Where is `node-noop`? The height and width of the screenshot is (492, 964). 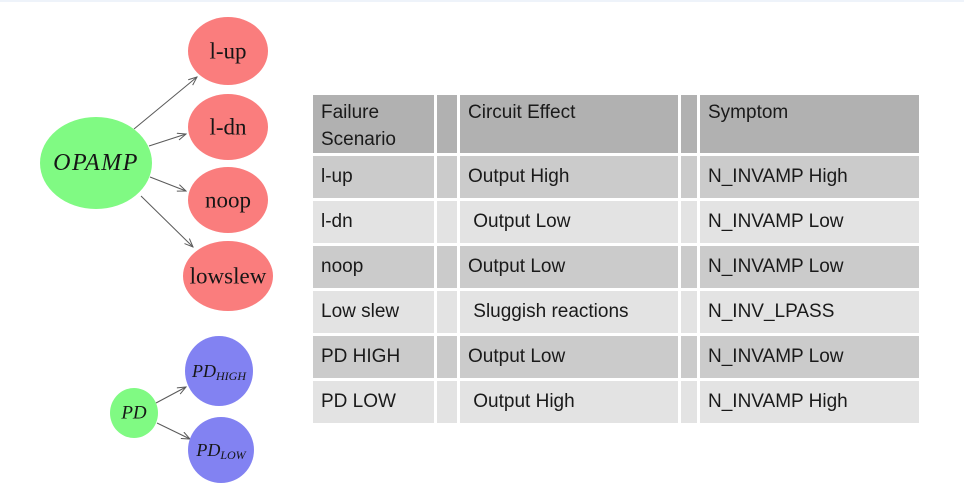 node-noop is located at coordinates (228, 200).